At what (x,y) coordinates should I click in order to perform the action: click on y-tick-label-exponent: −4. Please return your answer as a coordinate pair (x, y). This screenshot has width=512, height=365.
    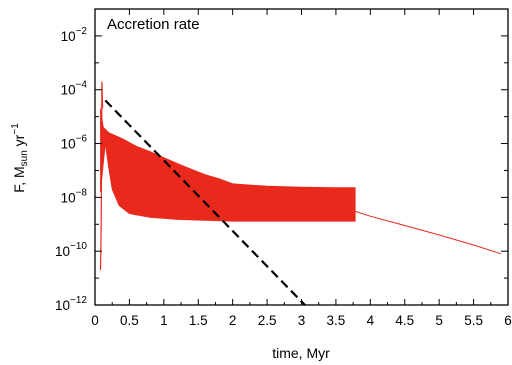
    Looking at the image, I should click on (82, 85).